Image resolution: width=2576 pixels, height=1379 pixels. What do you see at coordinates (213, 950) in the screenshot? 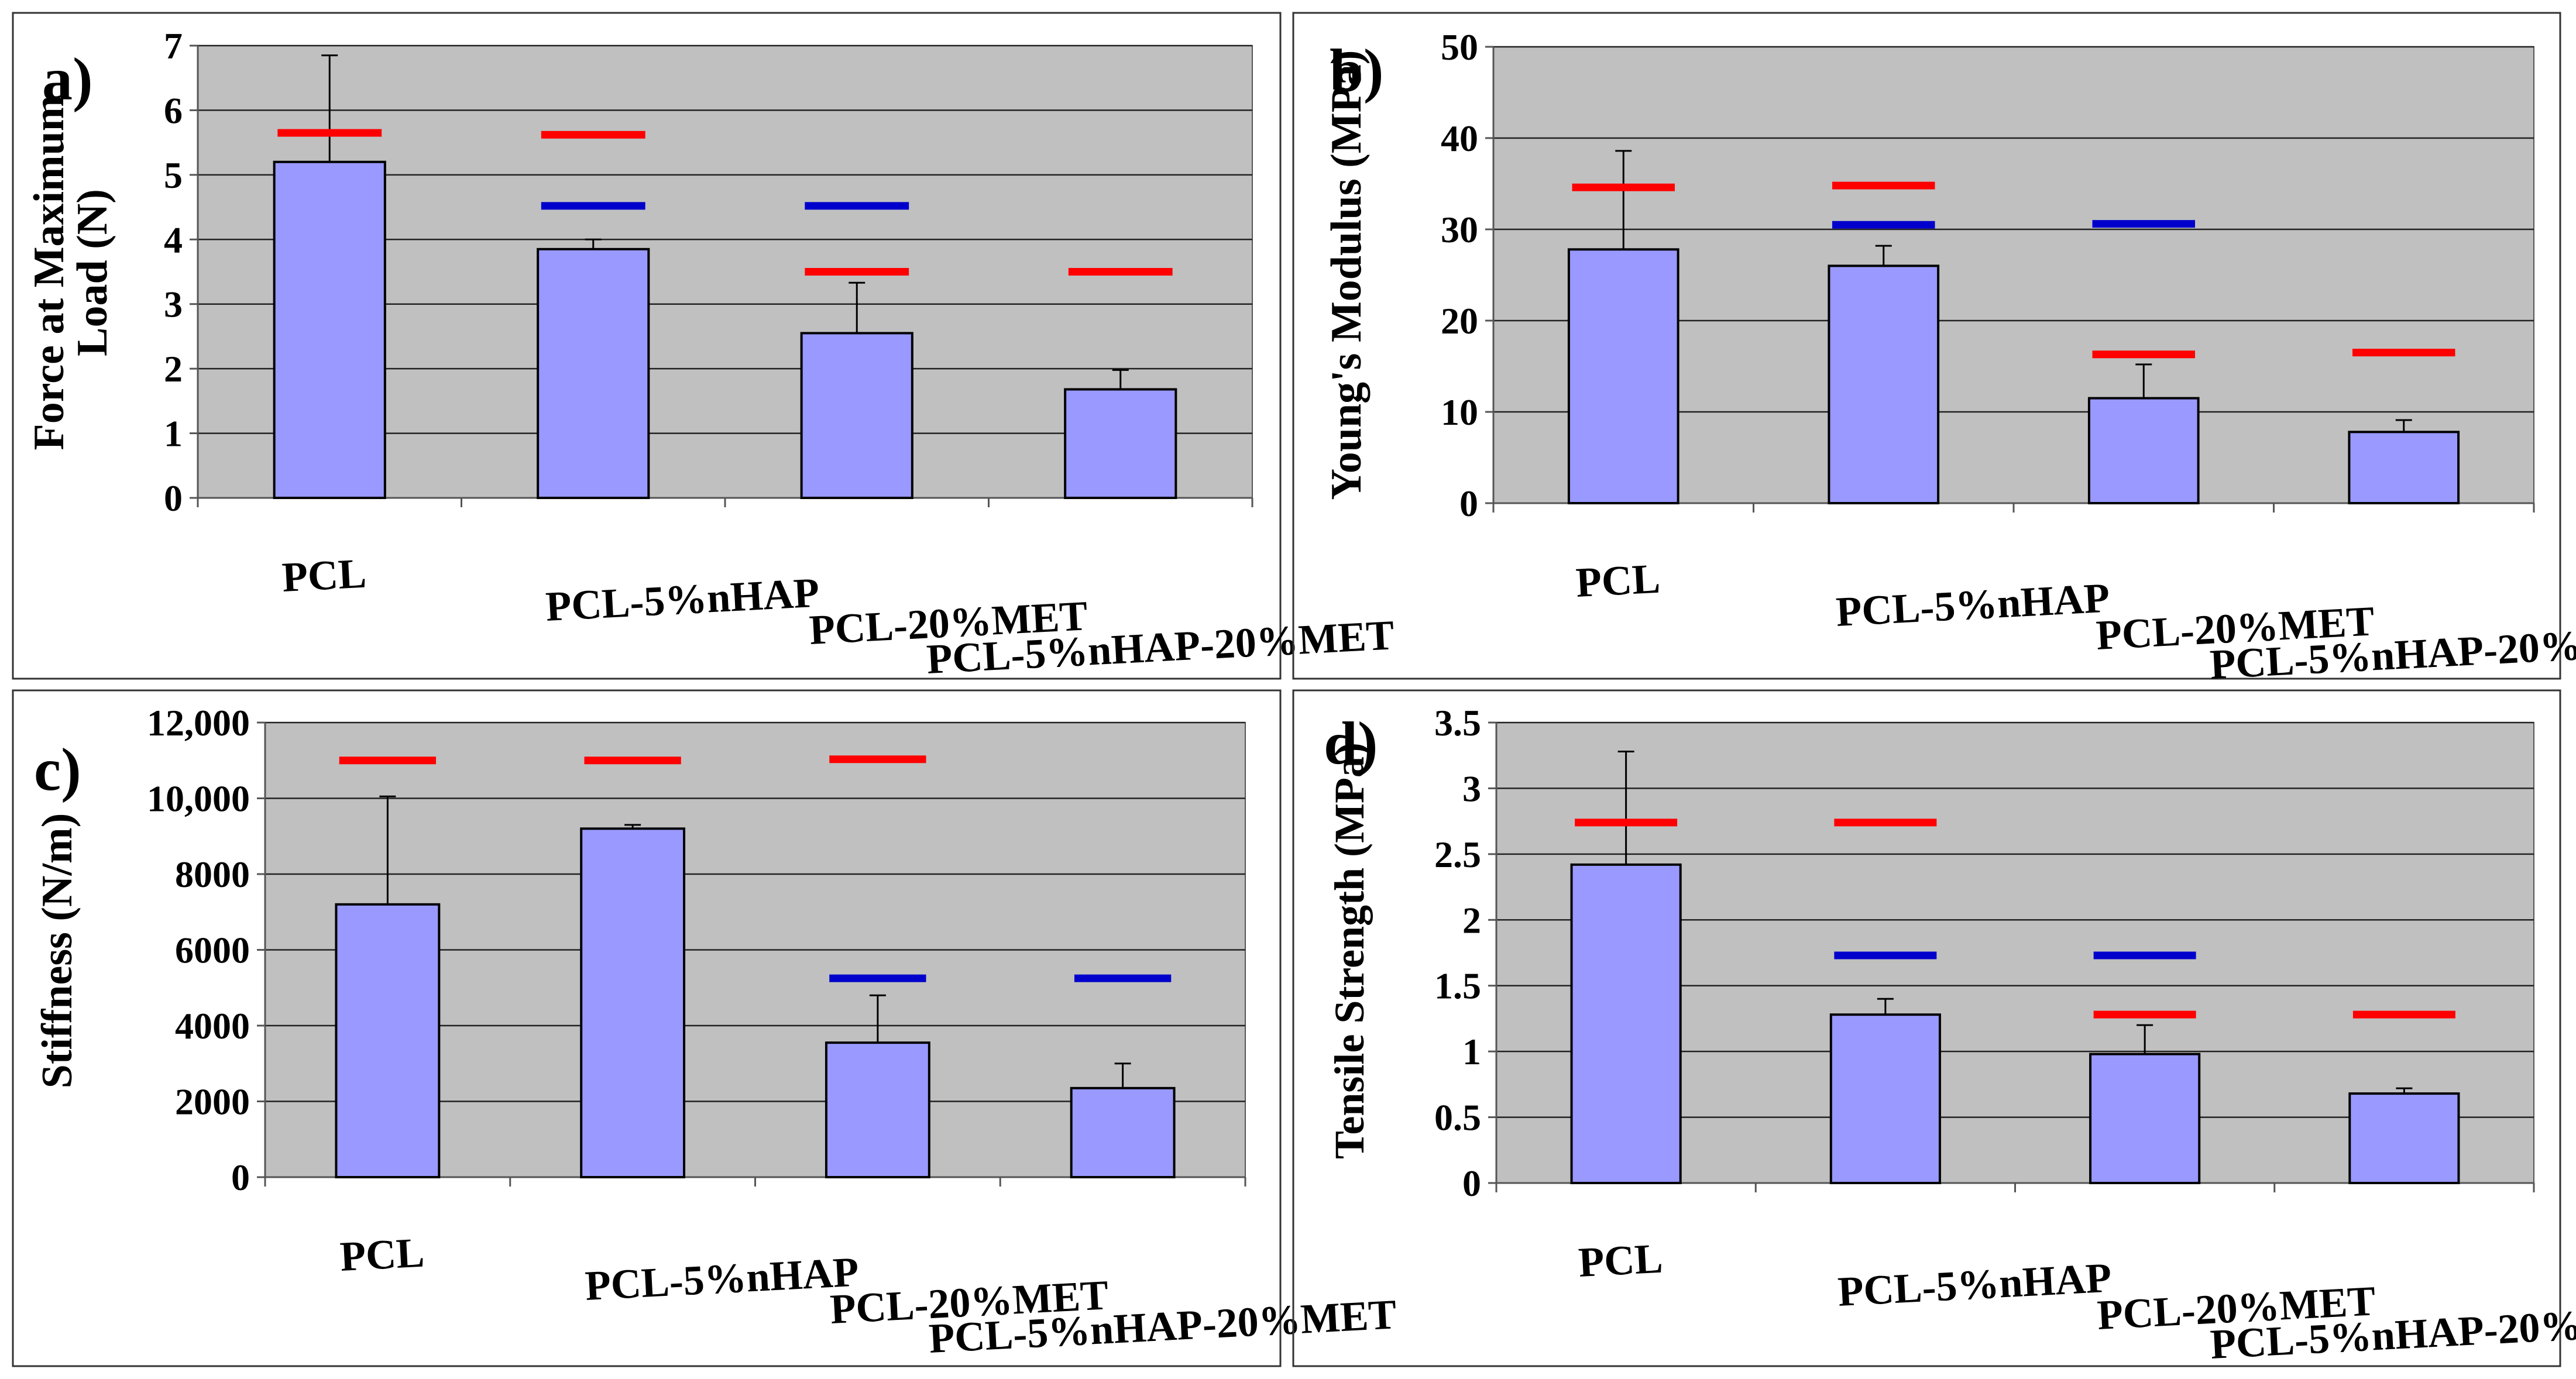
I see `y-tick-label: 6000` at bounding box center [213, 950].